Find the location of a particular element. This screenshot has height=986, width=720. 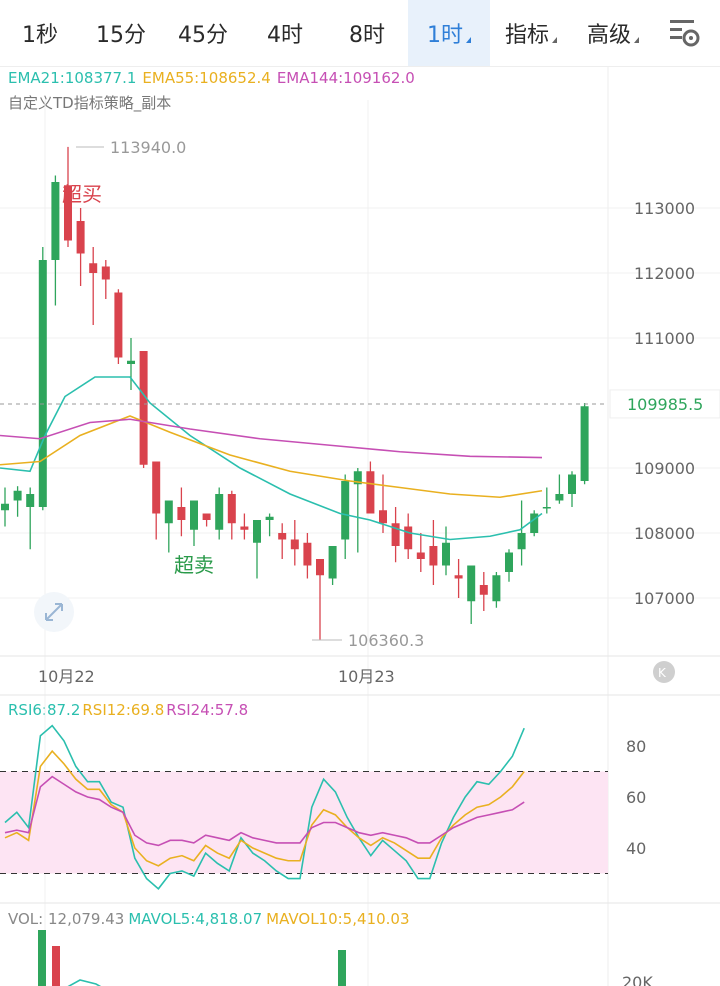

tab-6: 指标 is located at coordinates (531, 33).